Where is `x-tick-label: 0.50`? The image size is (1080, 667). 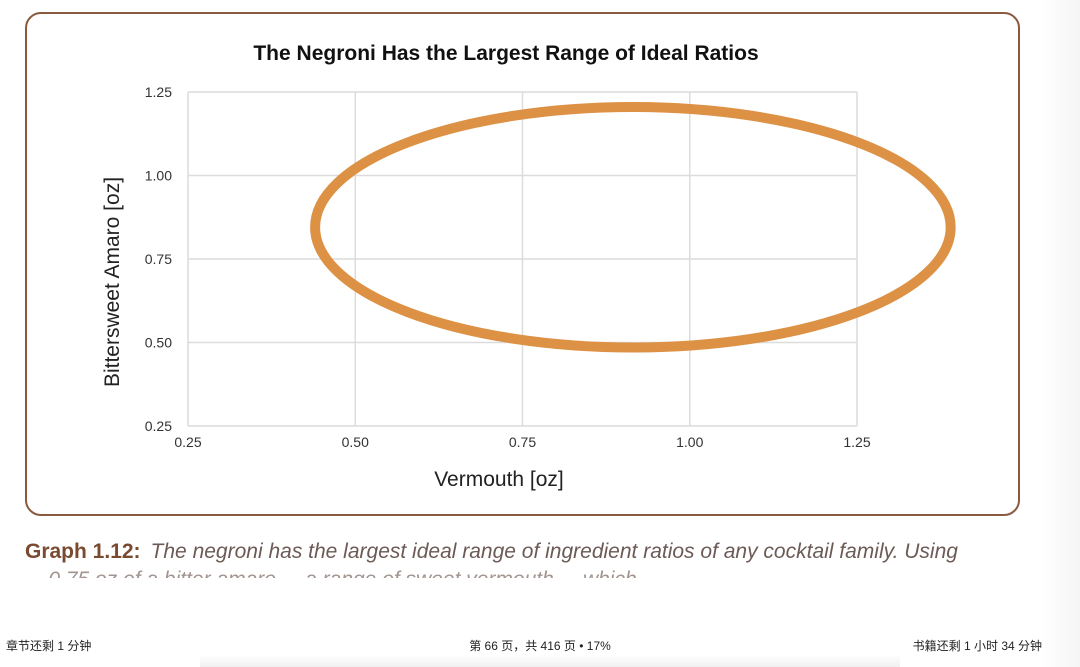 x-tick-label: 0.50 is located at coordinates (355, 442).